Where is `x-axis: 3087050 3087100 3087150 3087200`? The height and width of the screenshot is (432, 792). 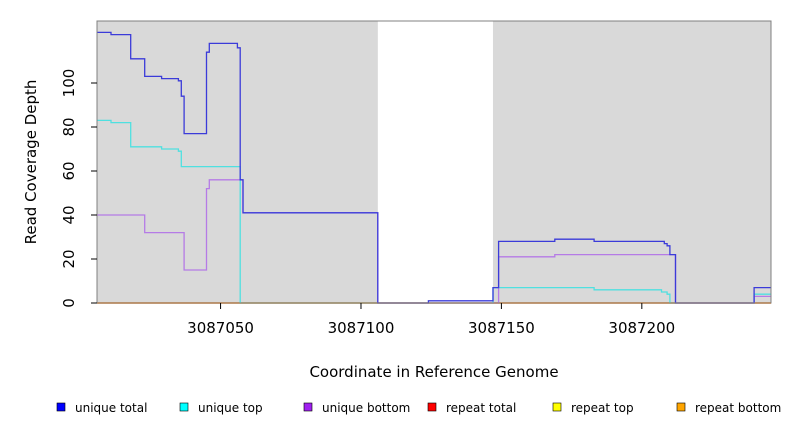
x-axis: 3087050 3087100 3087150 3087200 is located at coordinates (431, 320).